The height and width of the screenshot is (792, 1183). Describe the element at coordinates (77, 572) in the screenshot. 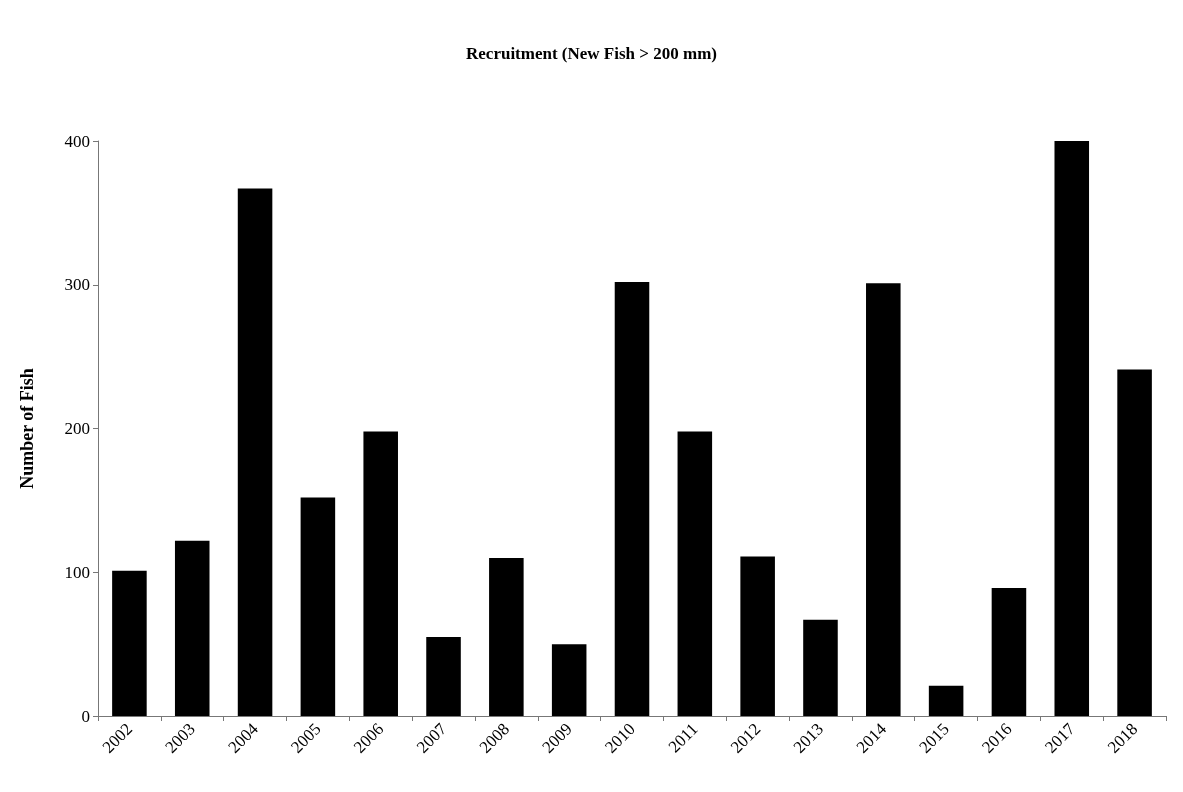

I see `y-tick-label: 100` at that location.